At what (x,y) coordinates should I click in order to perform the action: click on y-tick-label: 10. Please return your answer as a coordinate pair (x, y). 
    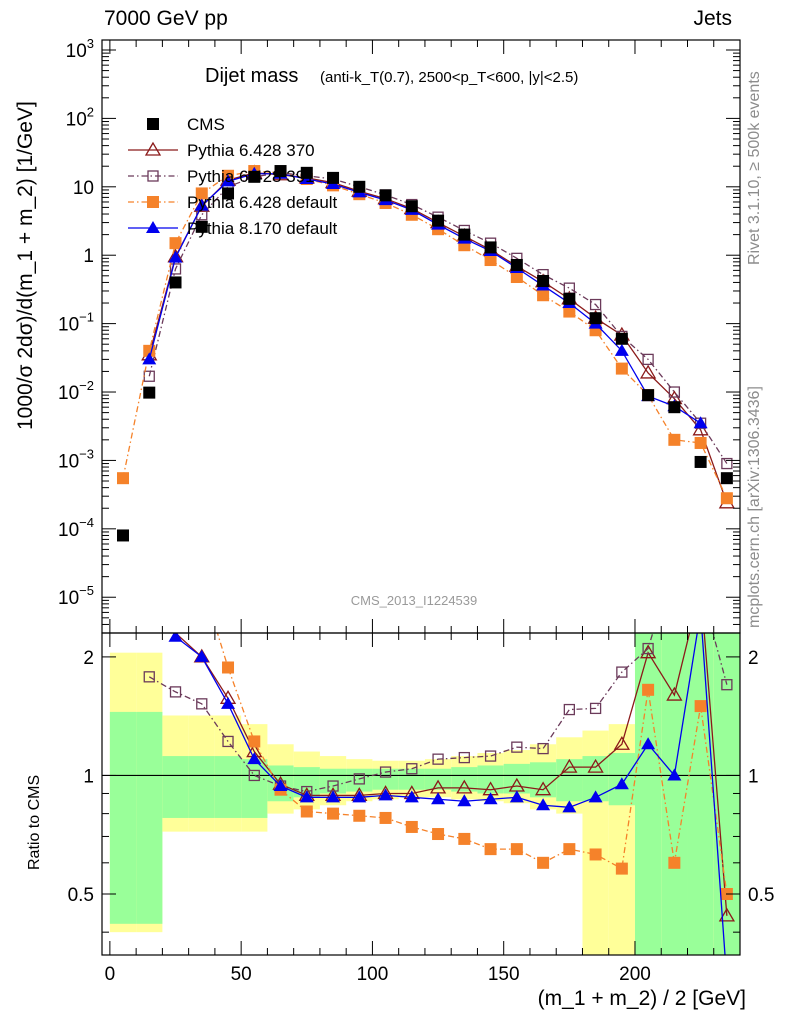
    Looking at the image, I should click on (83, 188).